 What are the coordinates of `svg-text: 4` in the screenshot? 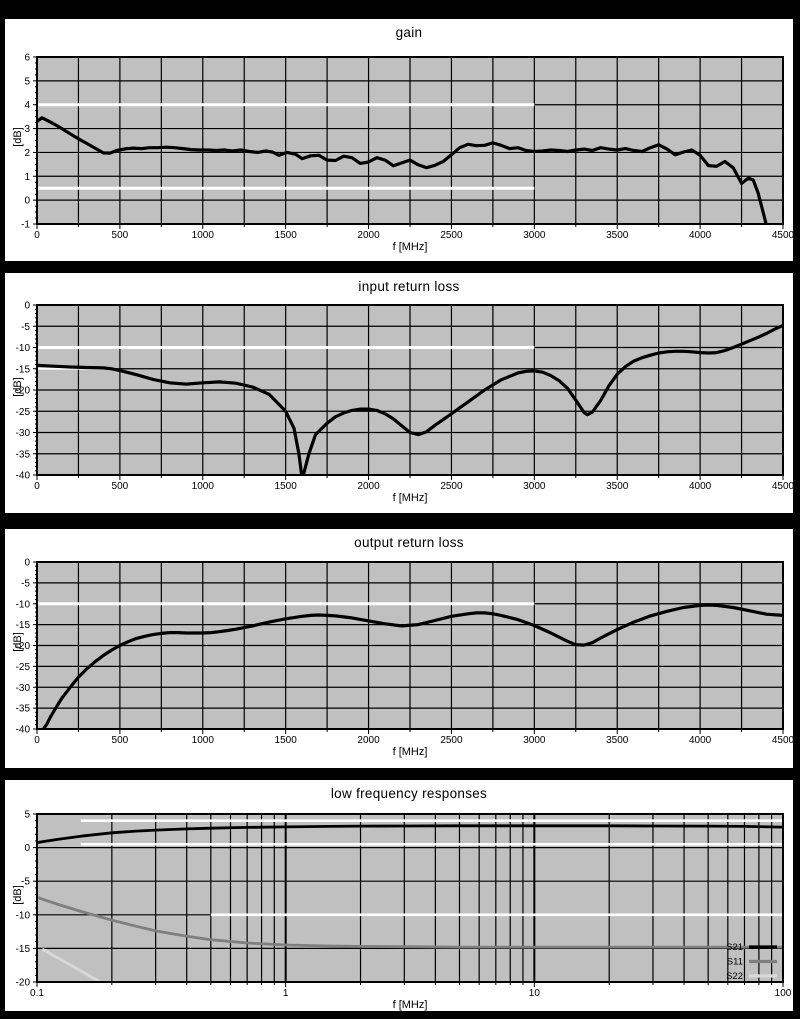 It's located at (27, 105).